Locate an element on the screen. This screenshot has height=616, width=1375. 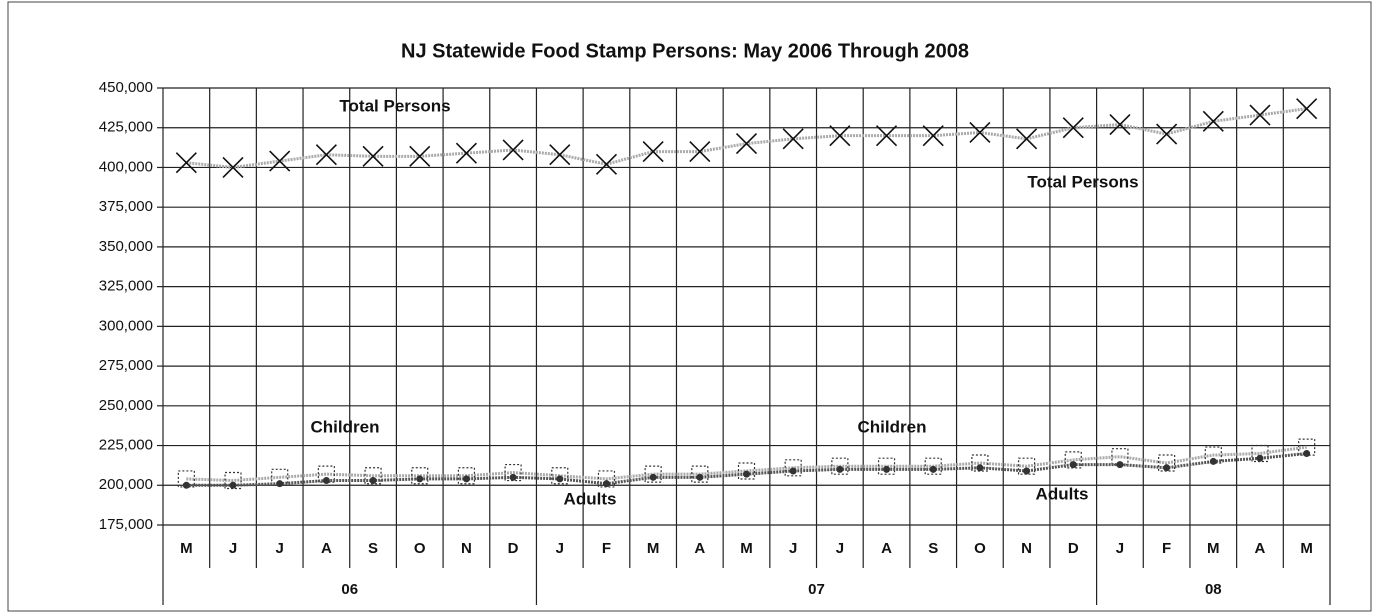
y-tick-label: 350,000 is located at coordinates (126, 246).